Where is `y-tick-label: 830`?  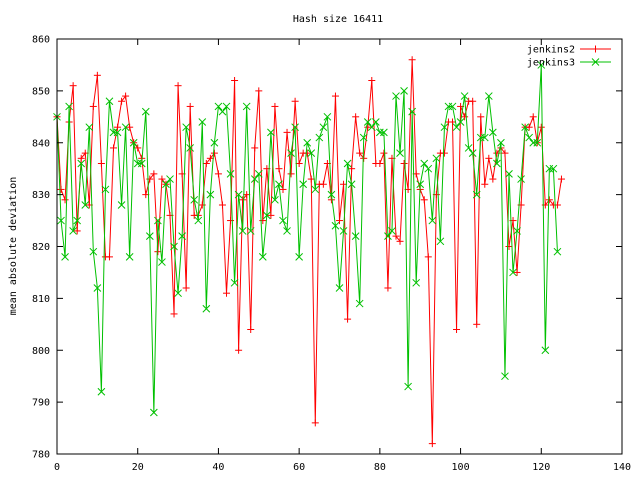 y-tick-label: 830 is located at coordinates (41, 195).